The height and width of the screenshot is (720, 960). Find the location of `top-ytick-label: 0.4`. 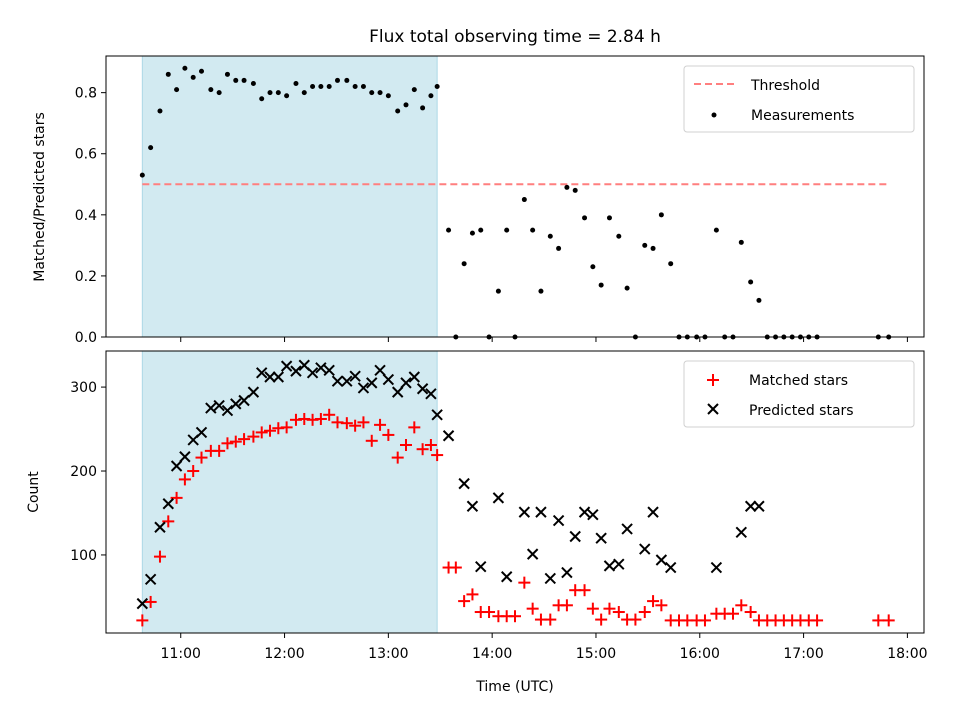

top-ytick-label: 0.4 is located at coordinates (86, 216).